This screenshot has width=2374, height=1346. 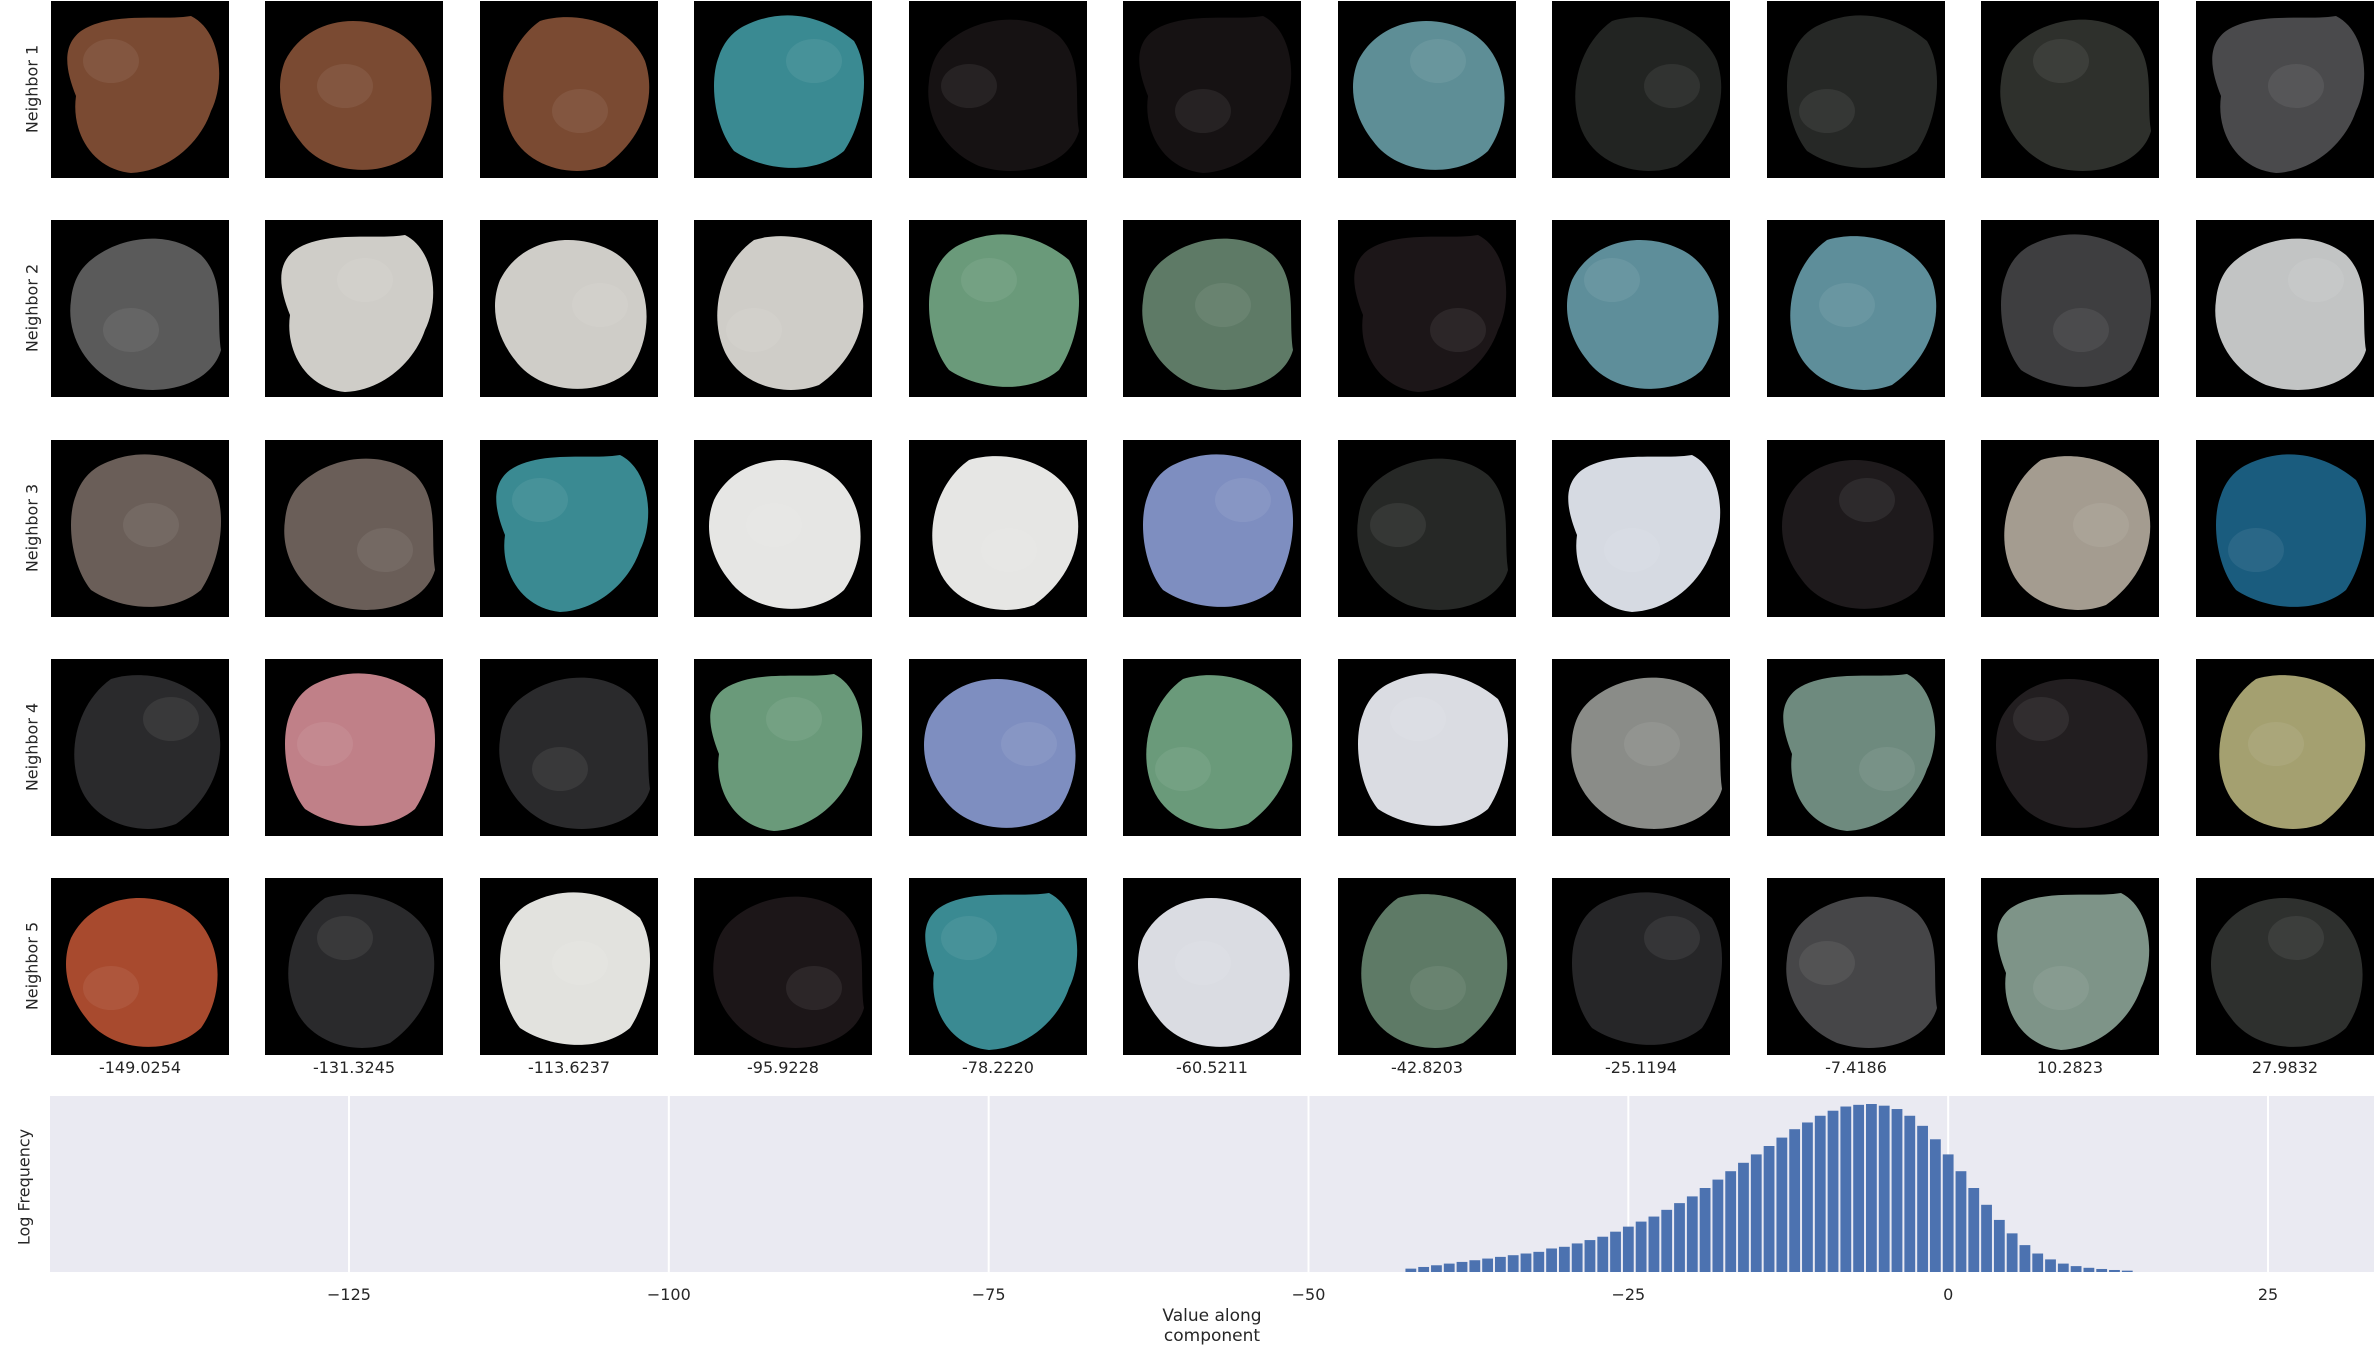 I want to click on column-value-label: 27.9832, so click(x=2285, y=1067).